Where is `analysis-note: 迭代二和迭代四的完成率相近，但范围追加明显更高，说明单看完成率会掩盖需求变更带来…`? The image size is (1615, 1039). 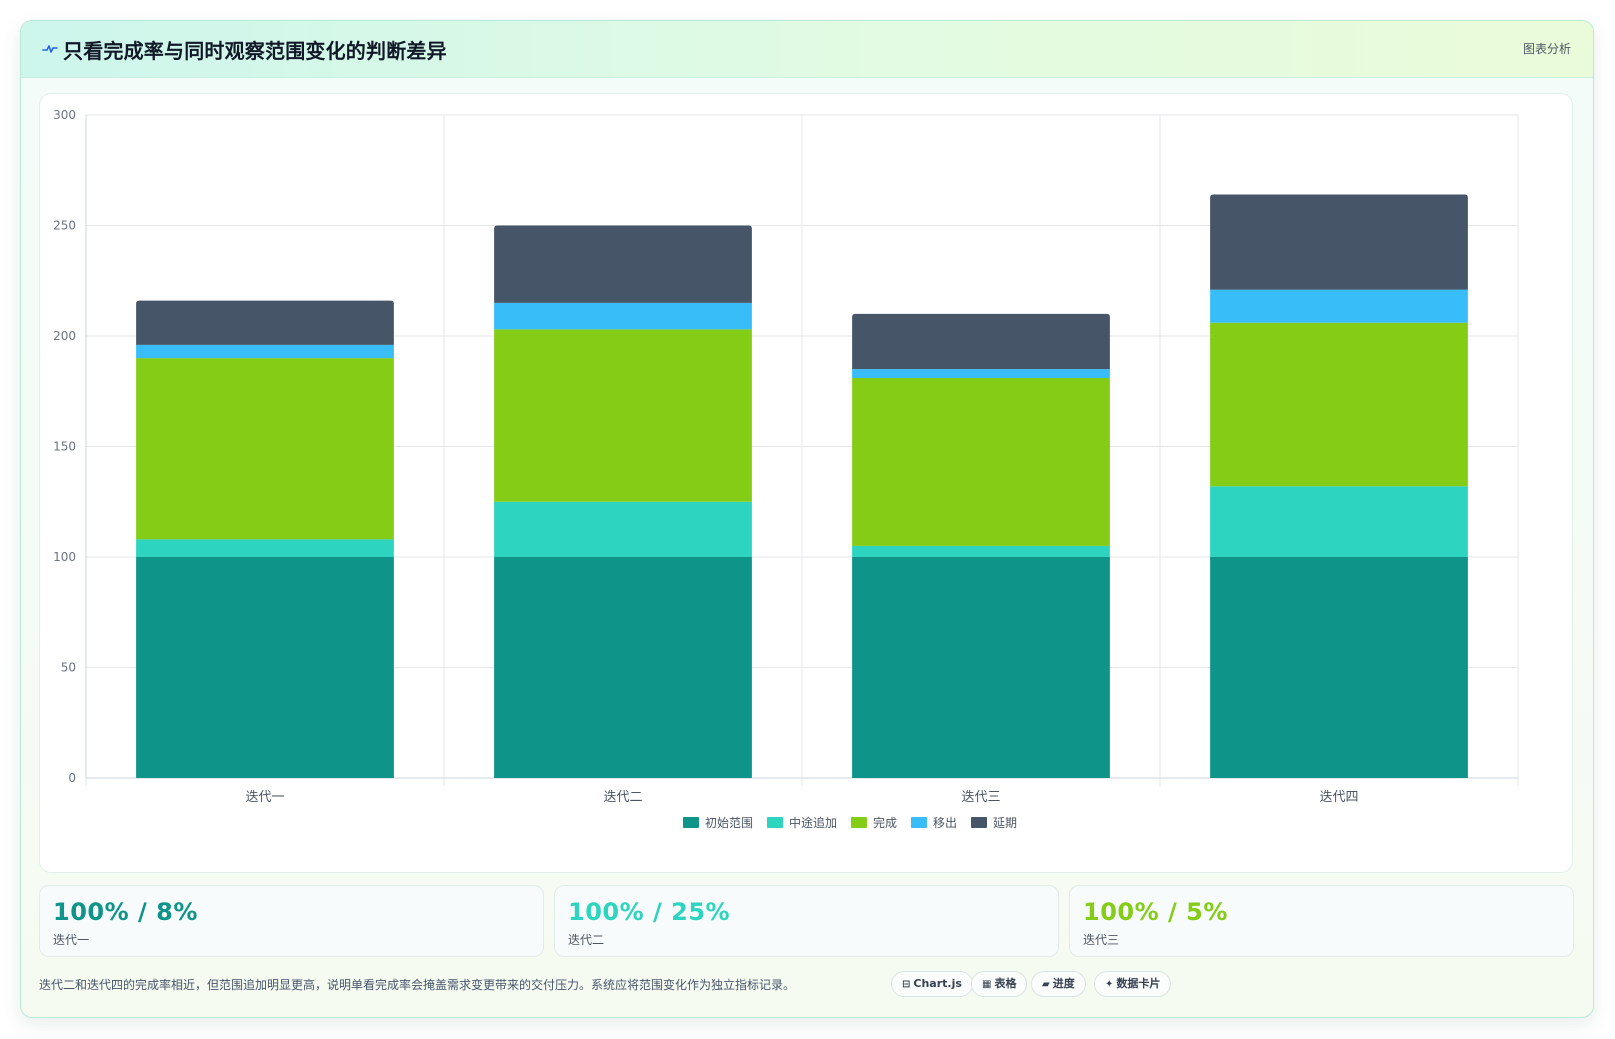
analysis-note: 迭代二和迭代四的完成率相近，但范围追加明显更高，说明单看完成率会掩盖需求变更带来… is located at coordinates (417, 985).